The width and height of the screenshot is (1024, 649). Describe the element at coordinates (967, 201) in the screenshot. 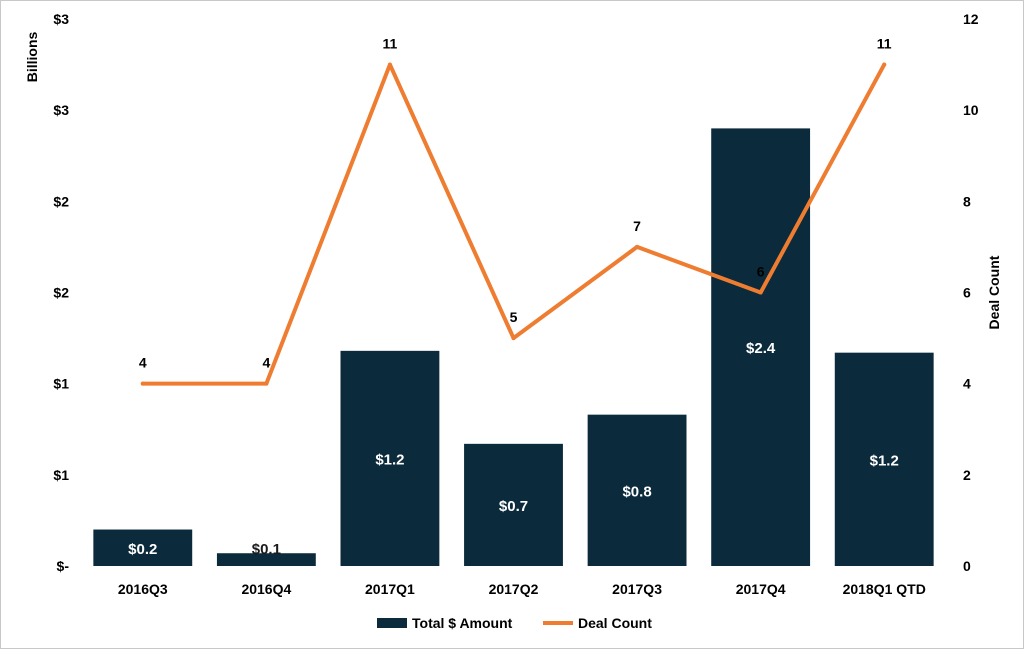

I see `right-tick-label: 8` at that location.